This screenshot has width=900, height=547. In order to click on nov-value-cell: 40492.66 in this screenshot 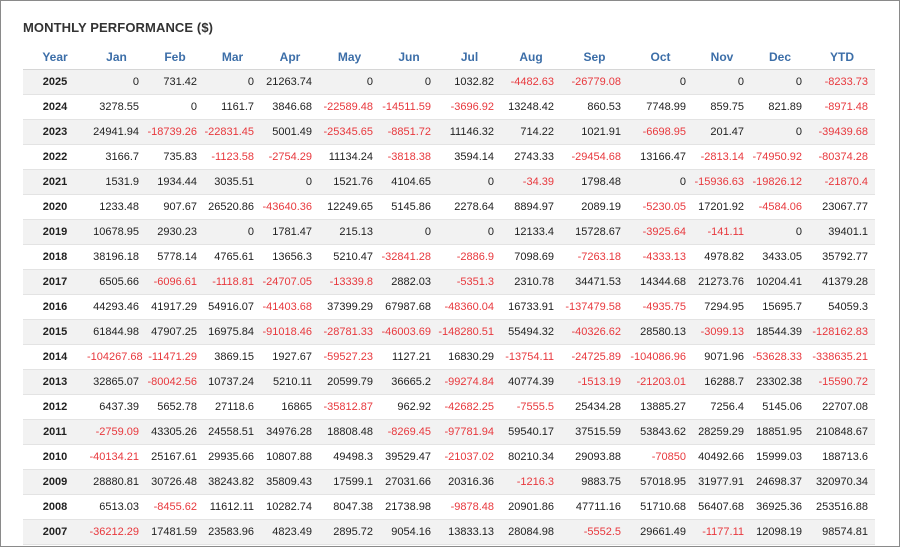, I will do `click(722, 457)`.